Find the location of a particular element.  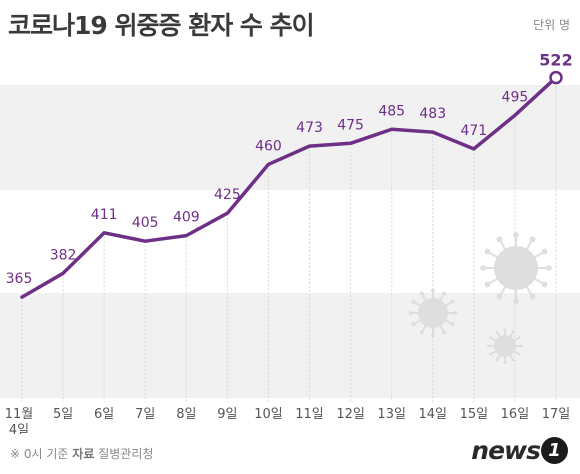

x-tick-labels: 11월 4일 5일 6일 7일 8일 9일 10일 11일 12일 13일 14일 15일 16일 17일 is located at coordinates (288, 420).